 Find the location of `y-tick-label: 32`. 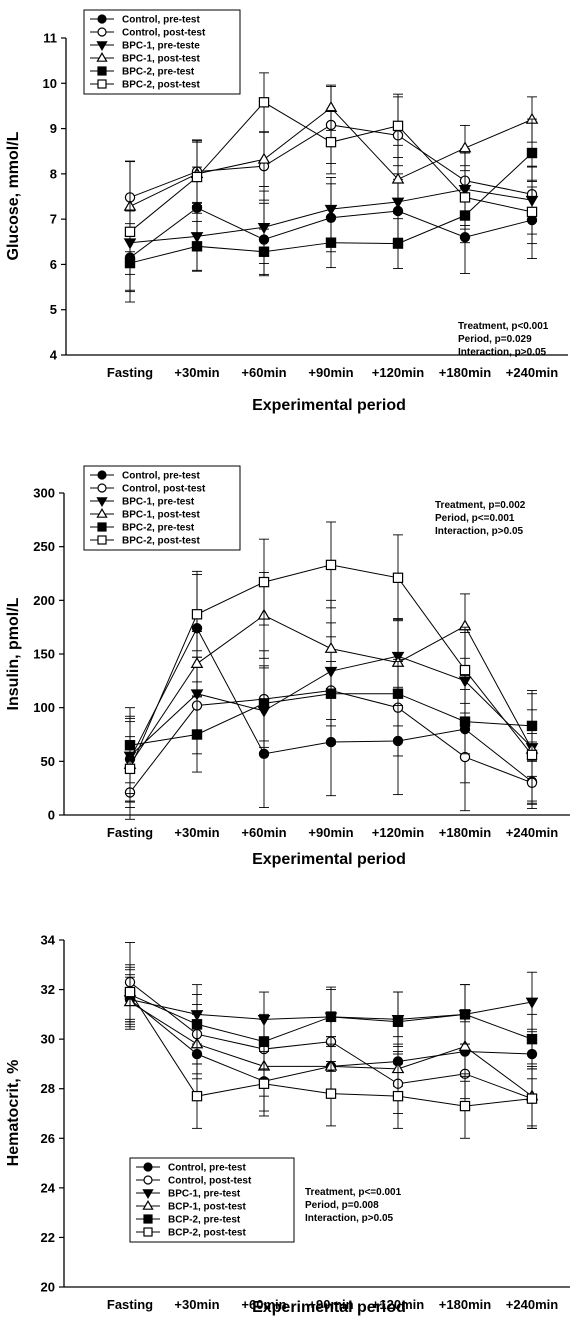

y-tick-label: 32 is located at coordinates (48, 989).